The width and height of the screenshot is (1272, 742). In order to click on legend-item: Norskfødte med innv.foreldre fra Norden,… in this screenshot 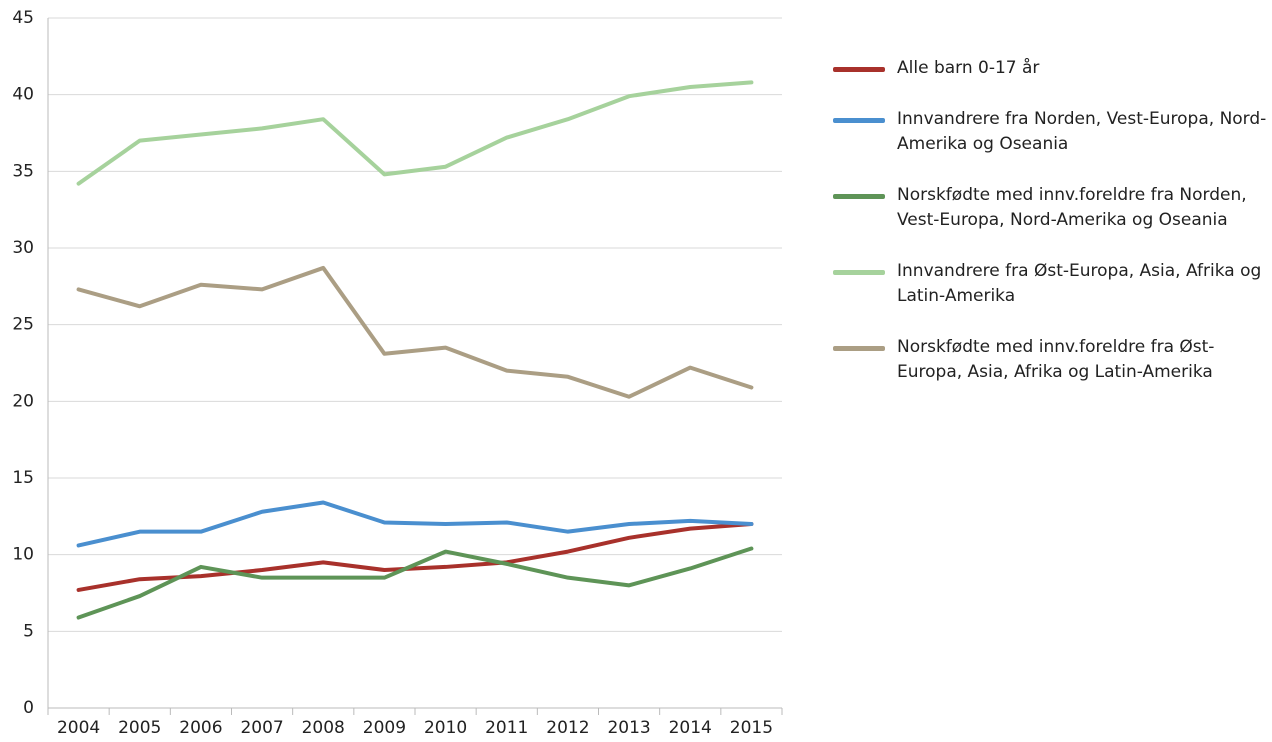, I will do `click(1050, 208)`.